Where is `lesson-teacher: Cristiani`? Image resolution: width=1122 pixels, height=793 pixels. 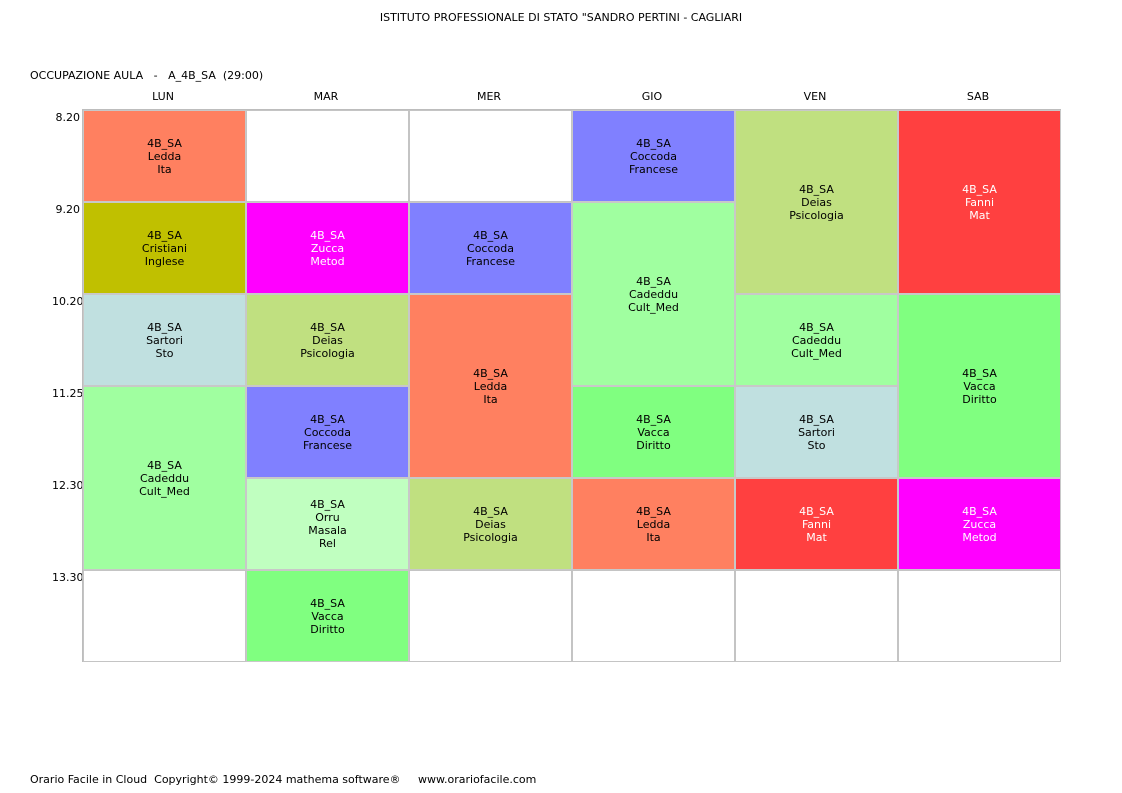 lesson-teacher: Cristiani is located at coordinates (164, 248).